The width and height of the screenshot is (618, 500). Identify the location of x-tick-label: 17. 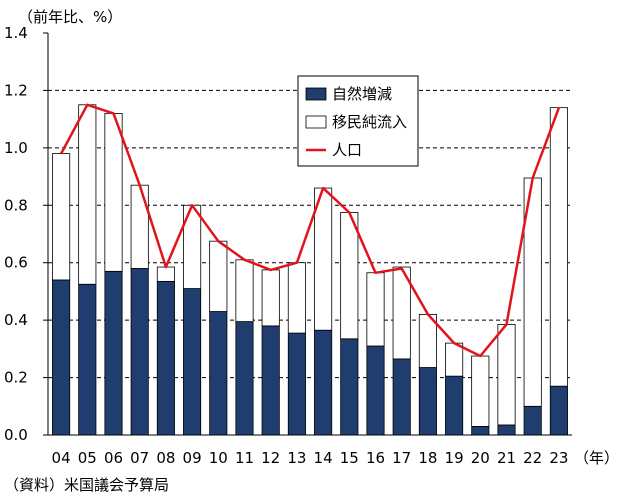
(401, 458).